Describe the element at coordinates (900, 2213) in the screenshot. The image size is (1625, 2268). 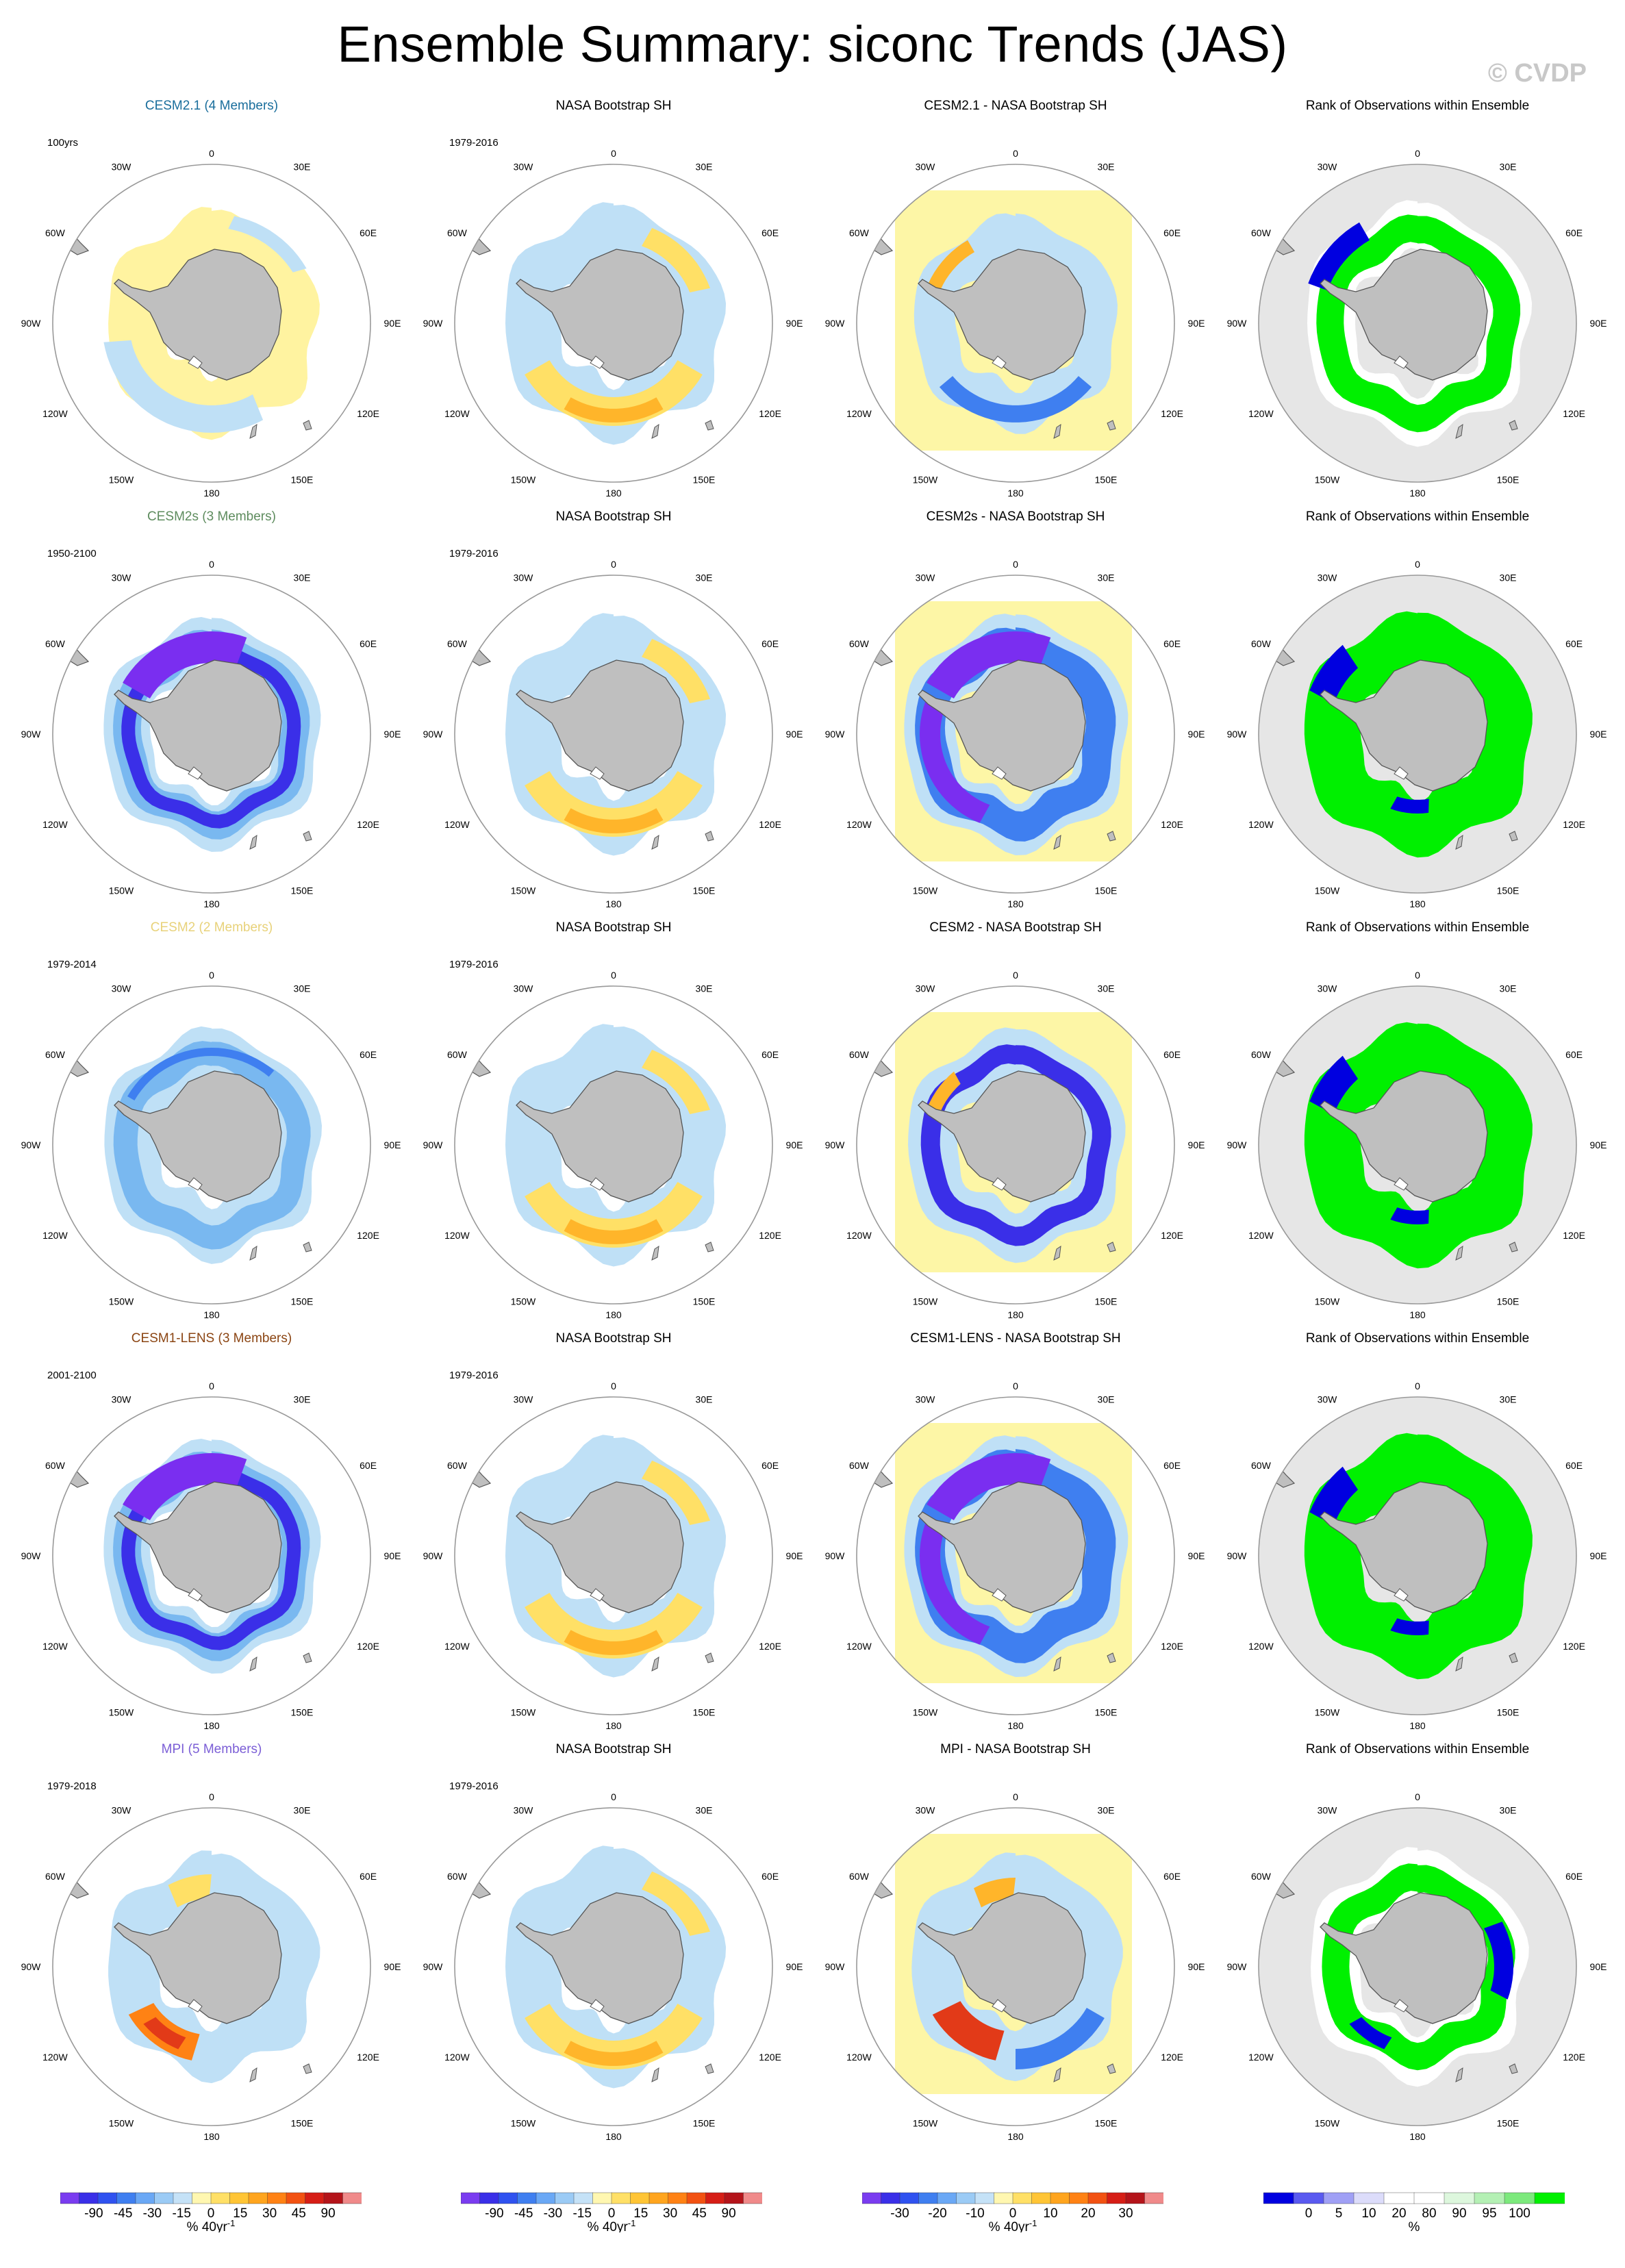
I see `colorbar-tick-label: -30` at that location.